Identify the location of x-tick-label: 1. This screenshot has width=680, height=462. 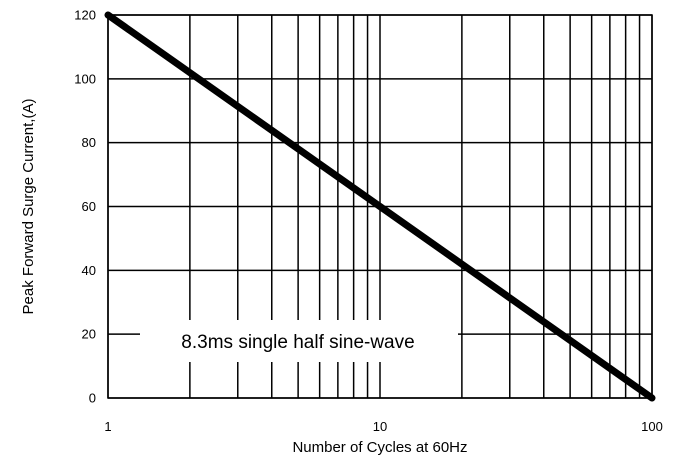
(107, 426).